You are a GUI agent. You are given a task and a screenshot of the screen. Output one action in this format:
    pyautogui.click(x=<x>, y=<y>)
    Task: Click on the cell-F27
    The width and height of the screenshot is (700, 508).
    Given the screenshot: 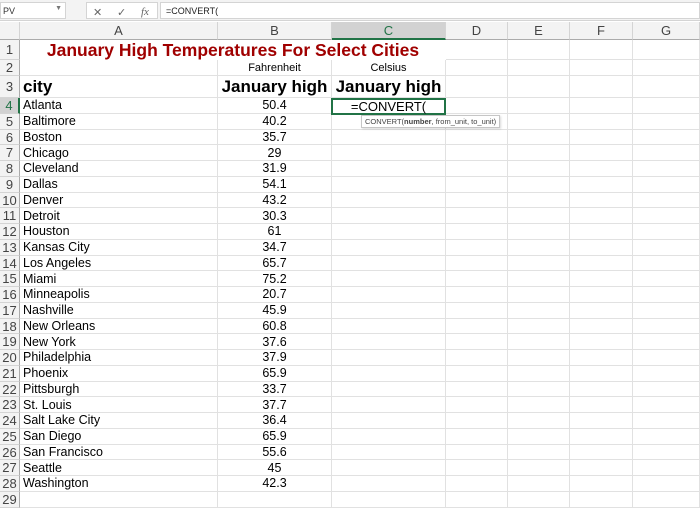 What is the action you would take?
    pyautogui.click(x=601, y=468)
    